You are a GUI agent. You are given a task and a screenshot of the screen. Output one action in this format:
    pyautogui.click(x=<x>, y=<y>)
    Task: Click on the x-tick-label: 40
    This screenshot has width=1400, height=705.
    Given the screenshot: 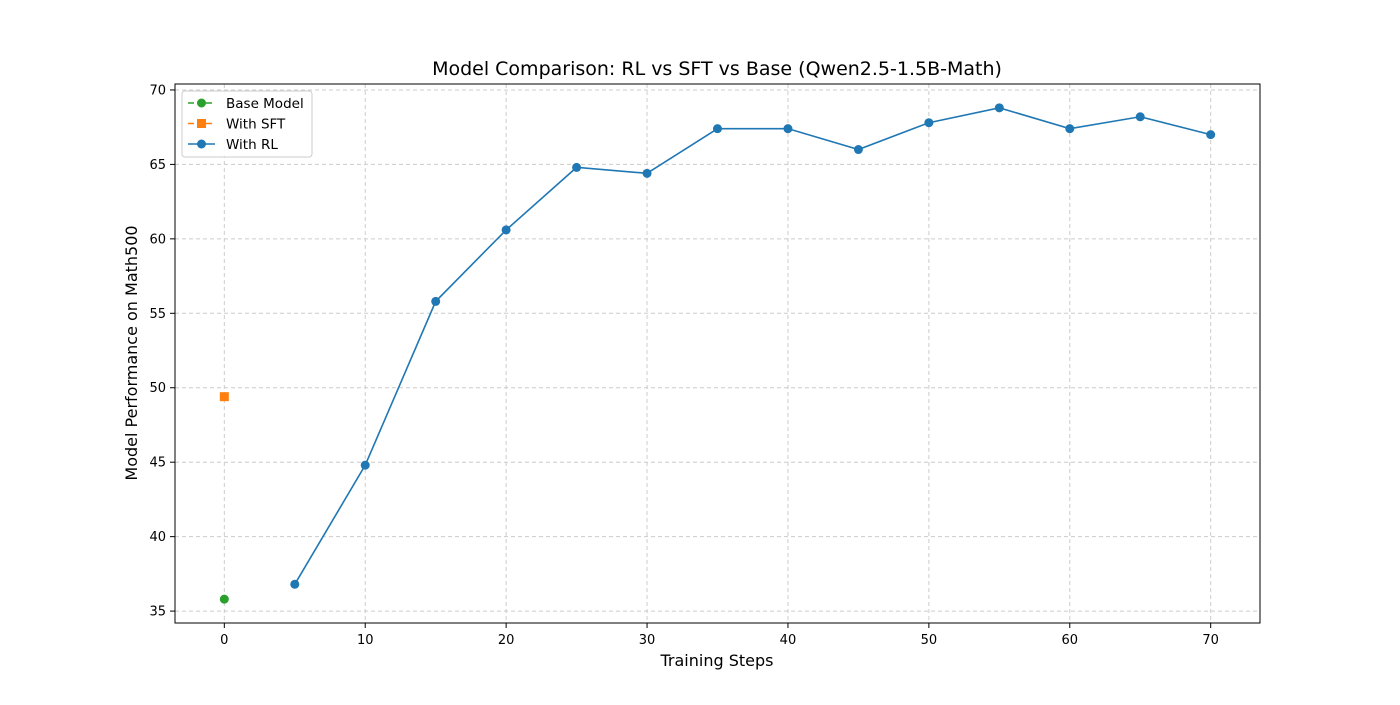 What is the action you would take?
    pyautogui.click(x=788, y=640)
    